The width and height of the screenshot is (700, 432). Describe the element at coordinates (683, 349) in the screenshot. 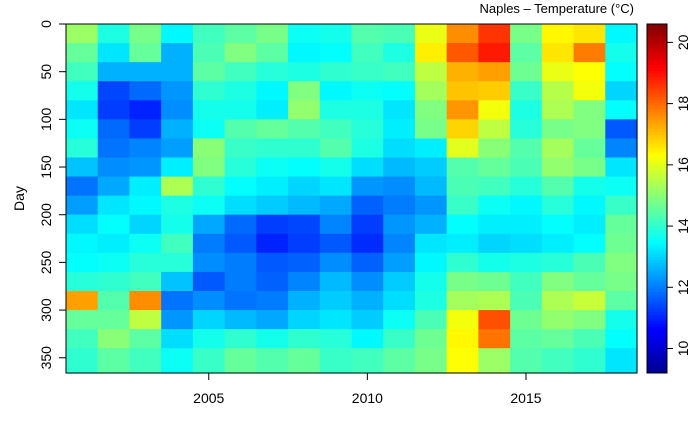

I see `colorbar-tick-label: 10` at that location.